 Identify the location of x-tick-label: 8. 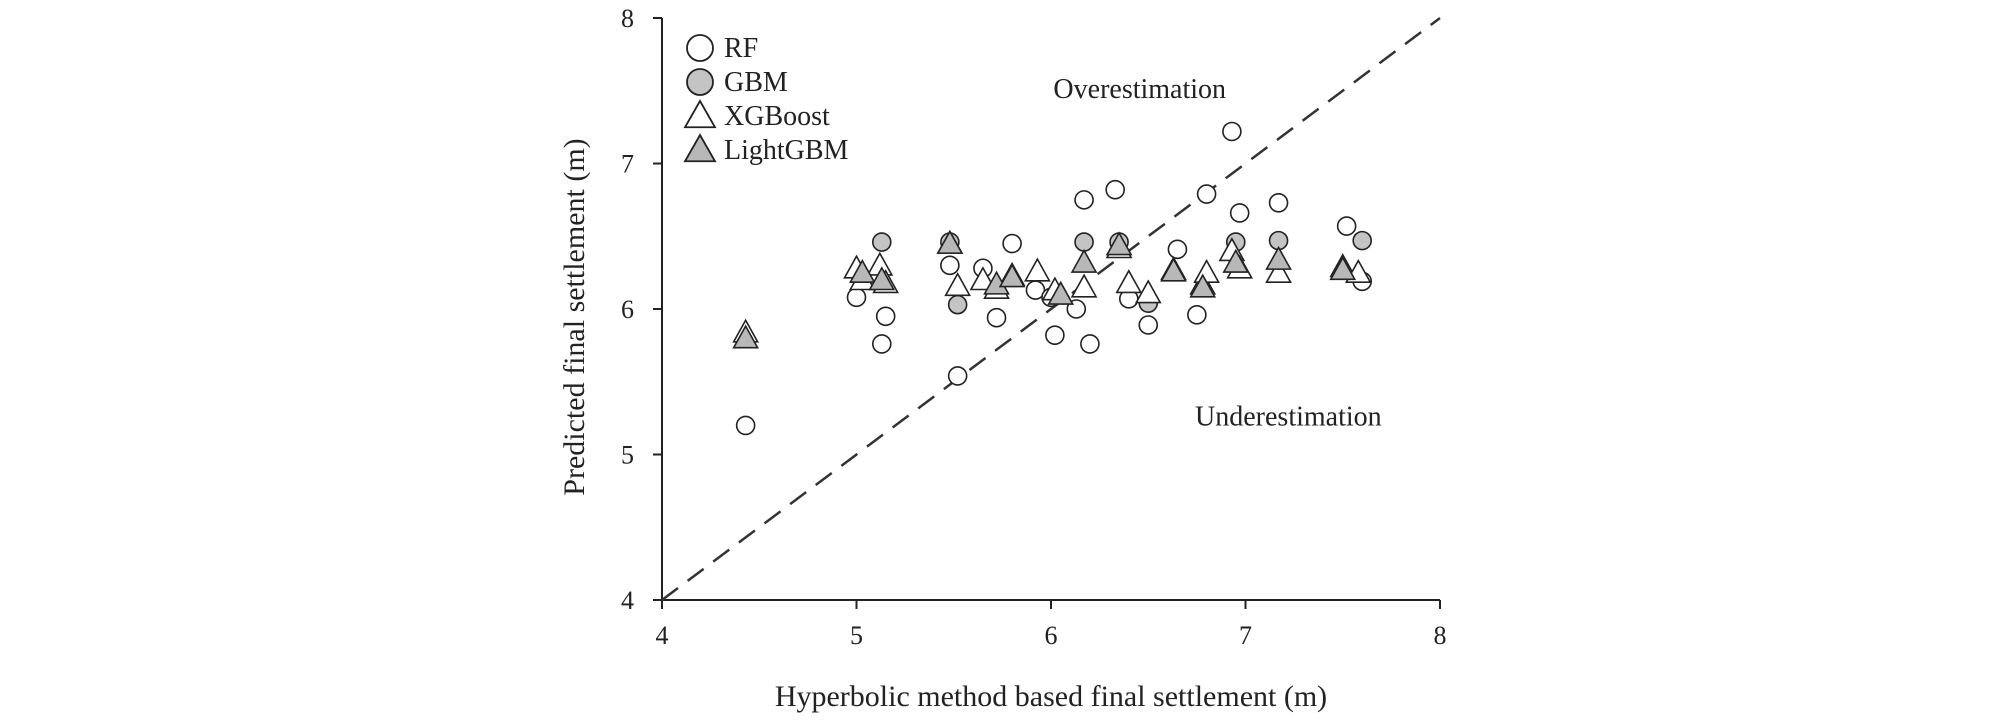
(1440, 635).